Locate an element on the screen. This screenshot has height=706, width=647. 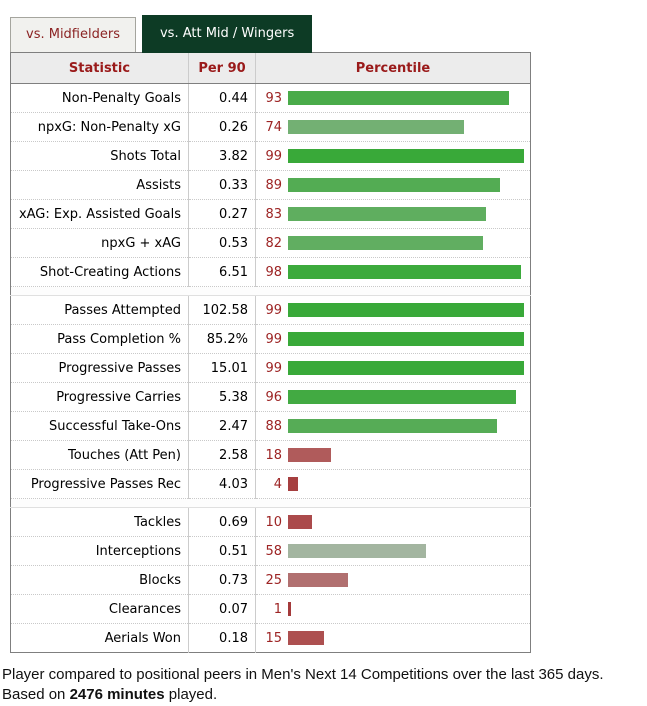
stat-name: Non-Penalty Goals is located at coordinates (99, 98).